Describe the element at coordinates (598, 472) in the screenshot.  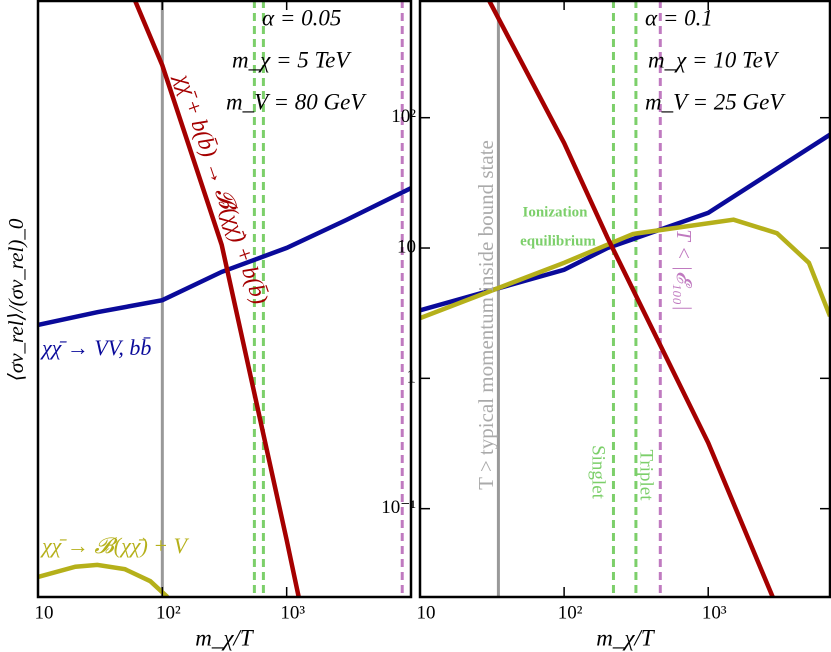
I see `annotation: Singlet` at that location.